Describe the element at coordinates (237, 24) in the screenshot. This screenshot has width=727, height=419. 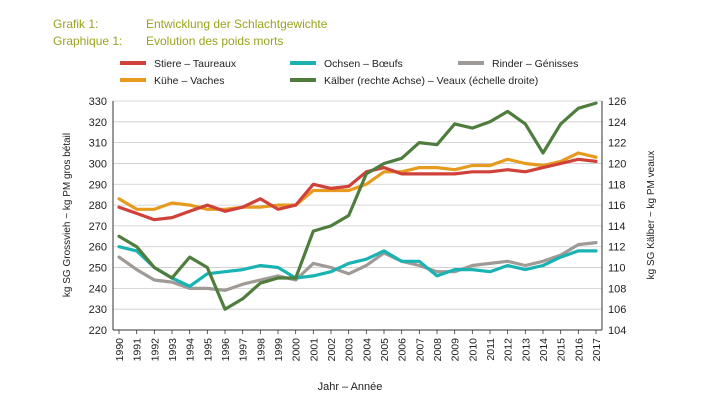
I see `chart-title-de: Entwicklung der Schlachtgewichte` at that location.